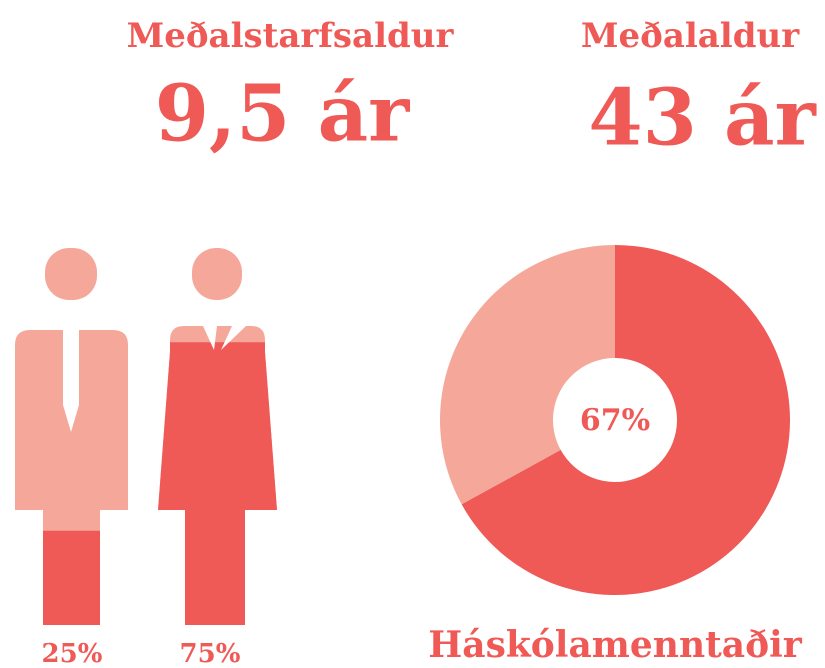 The width and height of the screenshot is (825, 668). Describe the element at coordinates (282, 114) in the screenshot. I see `stat-value: 9,5 ár` at that location.